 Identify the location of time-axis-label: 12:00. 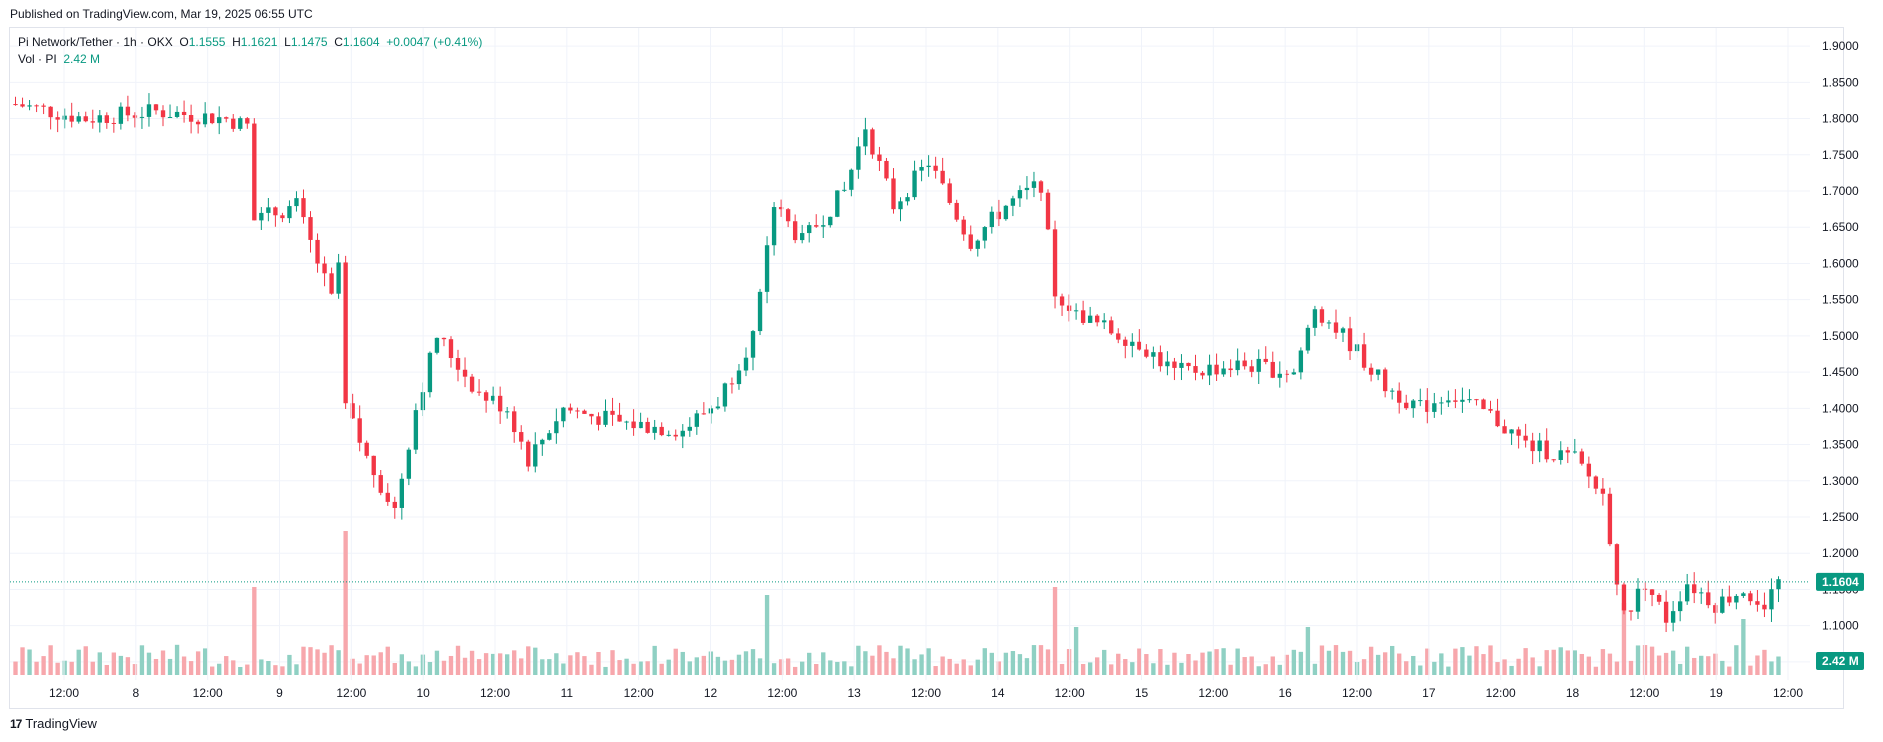
(495, 693).